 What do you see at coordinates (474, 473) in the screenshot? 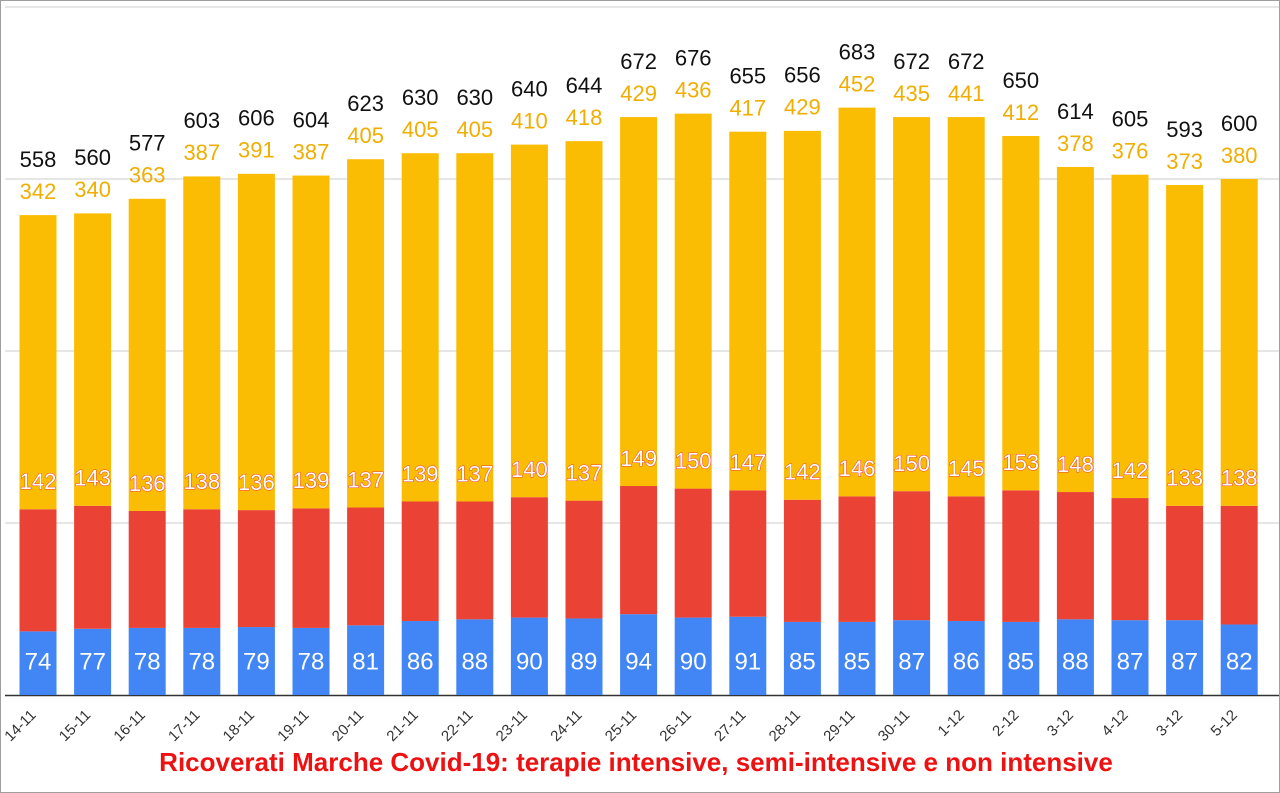
I see `data-label-semi-intensive: 137` at bounding box center [474, 473].